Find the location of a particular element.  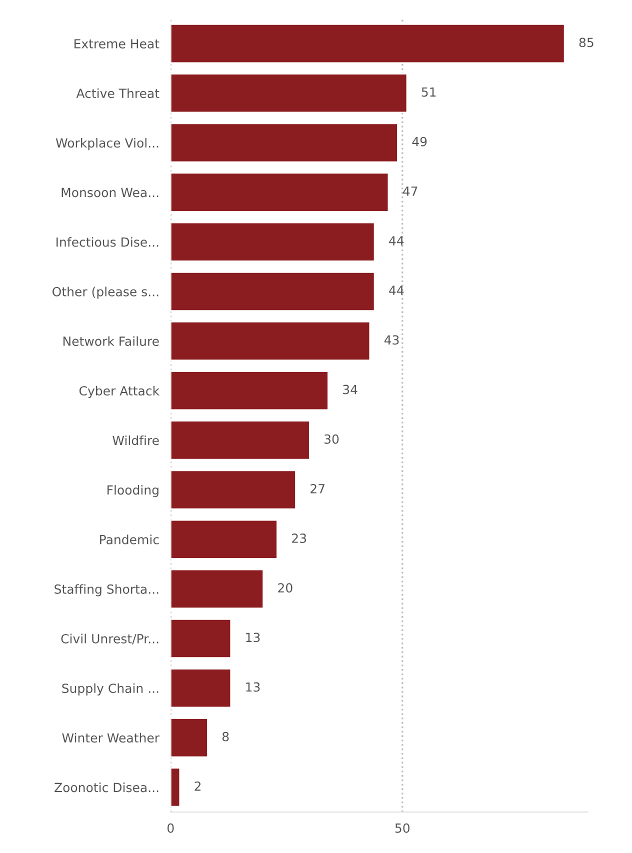

y-tick-label: Extreme Heat is located at coordinates (117, 43).